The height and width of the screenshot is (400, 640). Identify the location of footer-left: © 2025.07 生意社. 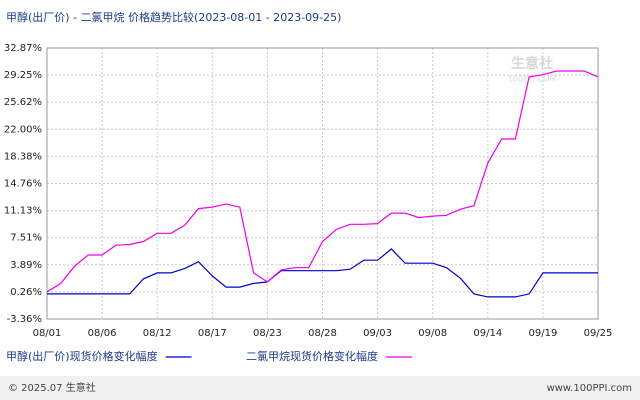
(52, 387).